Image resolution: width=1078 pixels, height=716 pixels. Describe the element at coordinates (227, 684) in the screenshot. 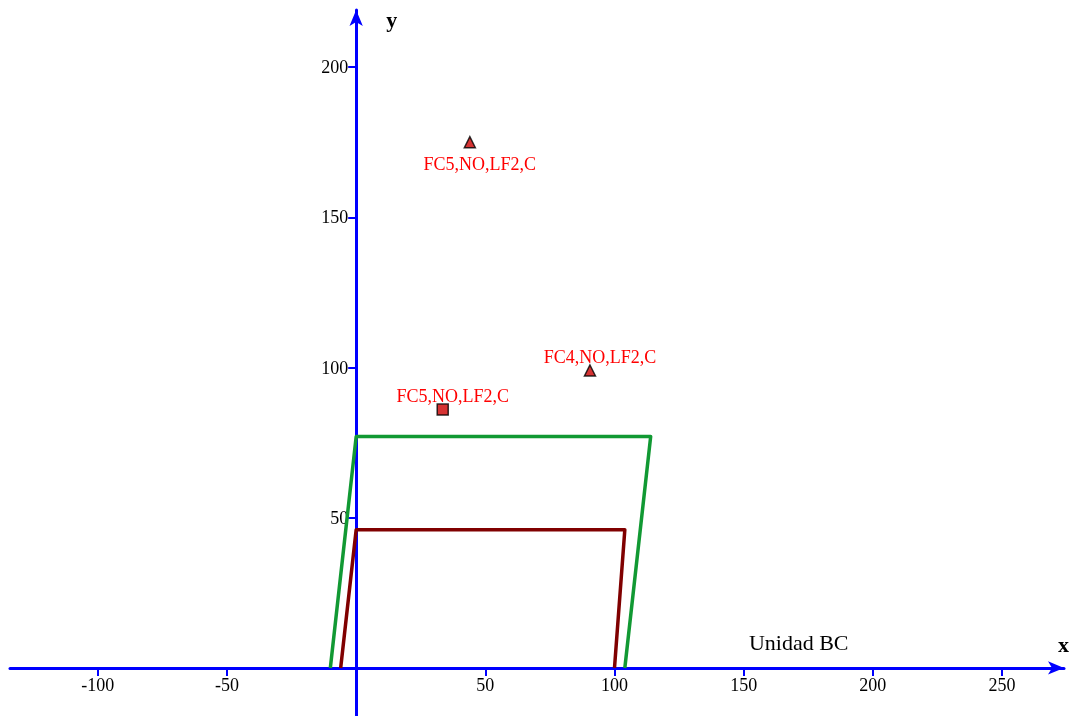

I see `x-tick-label: -50` at that location.